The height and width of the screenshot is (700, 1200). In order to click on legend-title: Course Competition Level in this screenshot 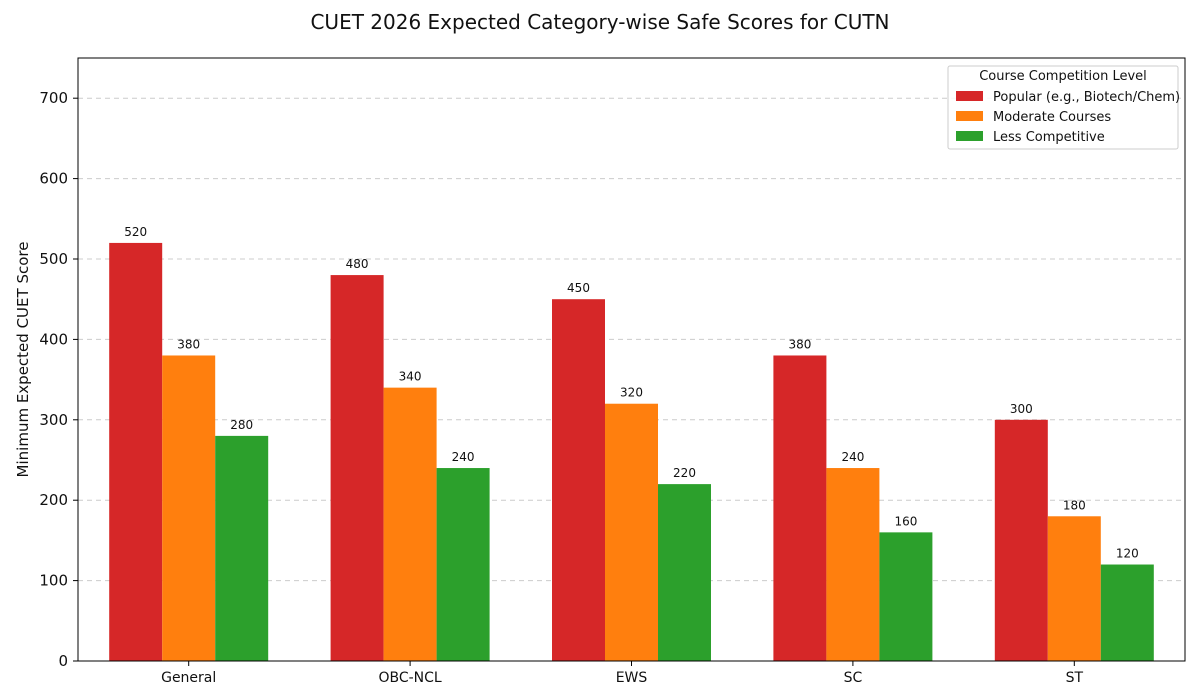, I will do `click(1063, 76)`.